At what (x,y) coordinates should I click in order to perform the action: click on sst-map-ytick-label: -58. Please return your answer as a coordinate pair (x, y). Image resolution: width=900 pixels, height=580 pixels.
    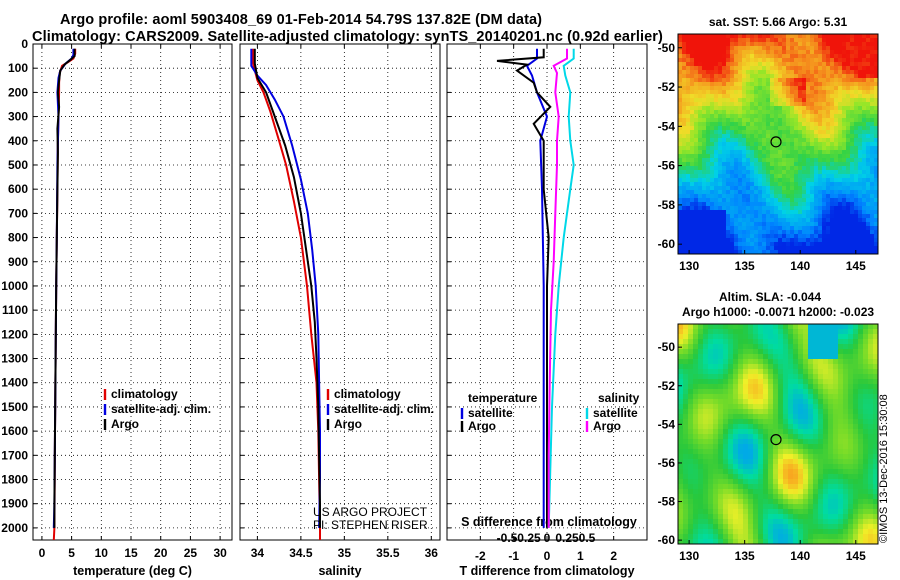
    Looking at the image, I should click on (667, 205).